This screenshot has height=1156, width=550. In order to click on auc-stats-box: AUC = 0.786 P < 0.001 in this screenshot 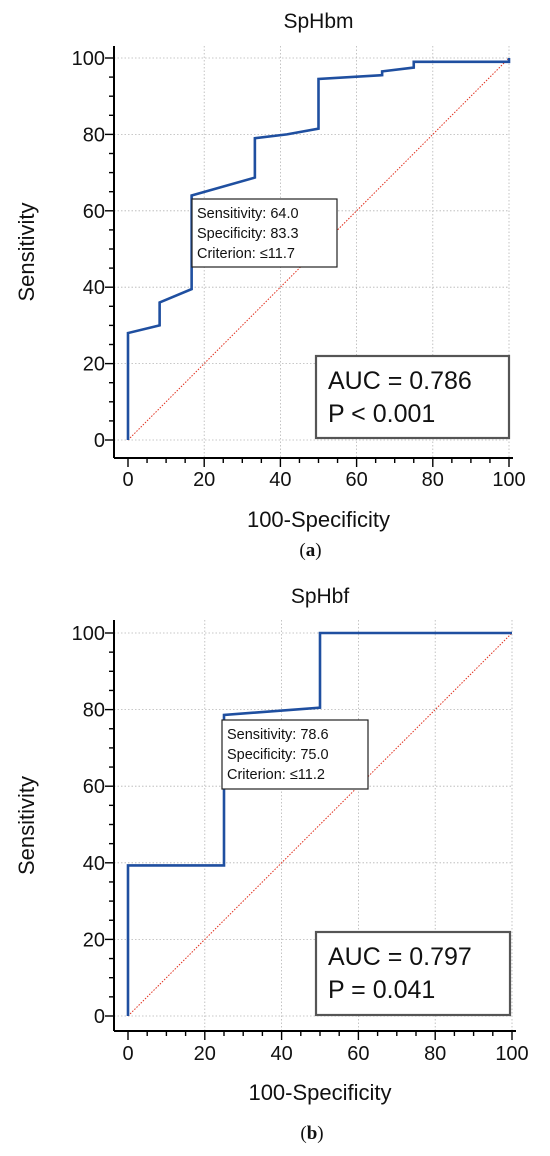, I will do `click(412, 397)`.